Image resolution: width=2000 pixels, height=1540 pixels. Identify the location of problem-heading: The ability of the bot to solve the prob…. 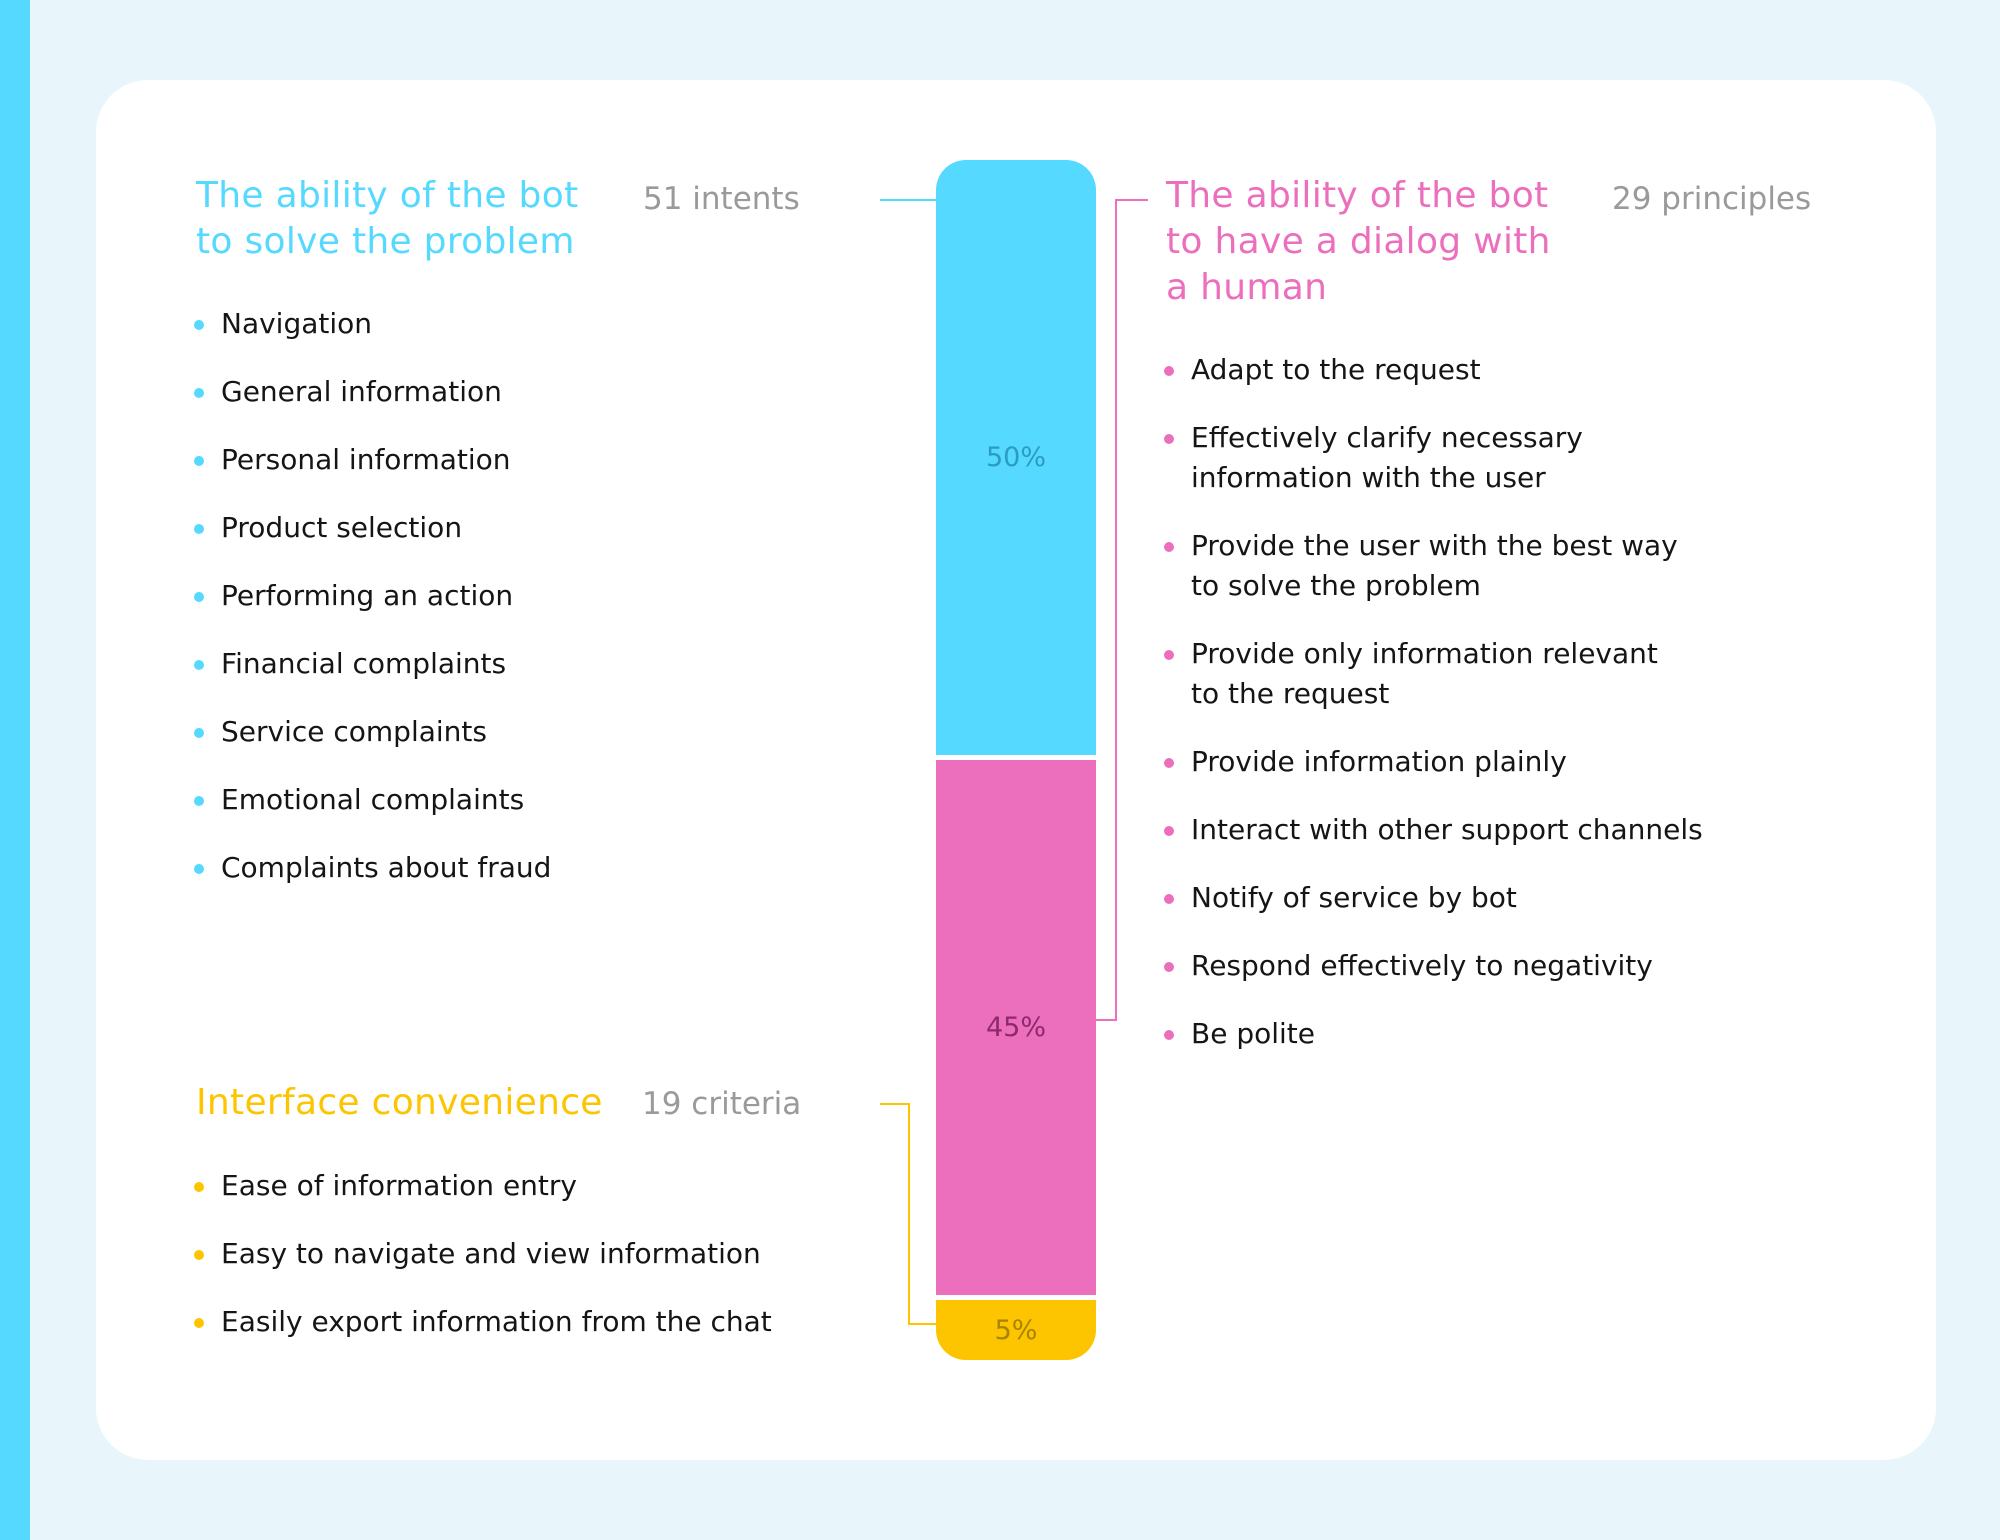
(387, 219).